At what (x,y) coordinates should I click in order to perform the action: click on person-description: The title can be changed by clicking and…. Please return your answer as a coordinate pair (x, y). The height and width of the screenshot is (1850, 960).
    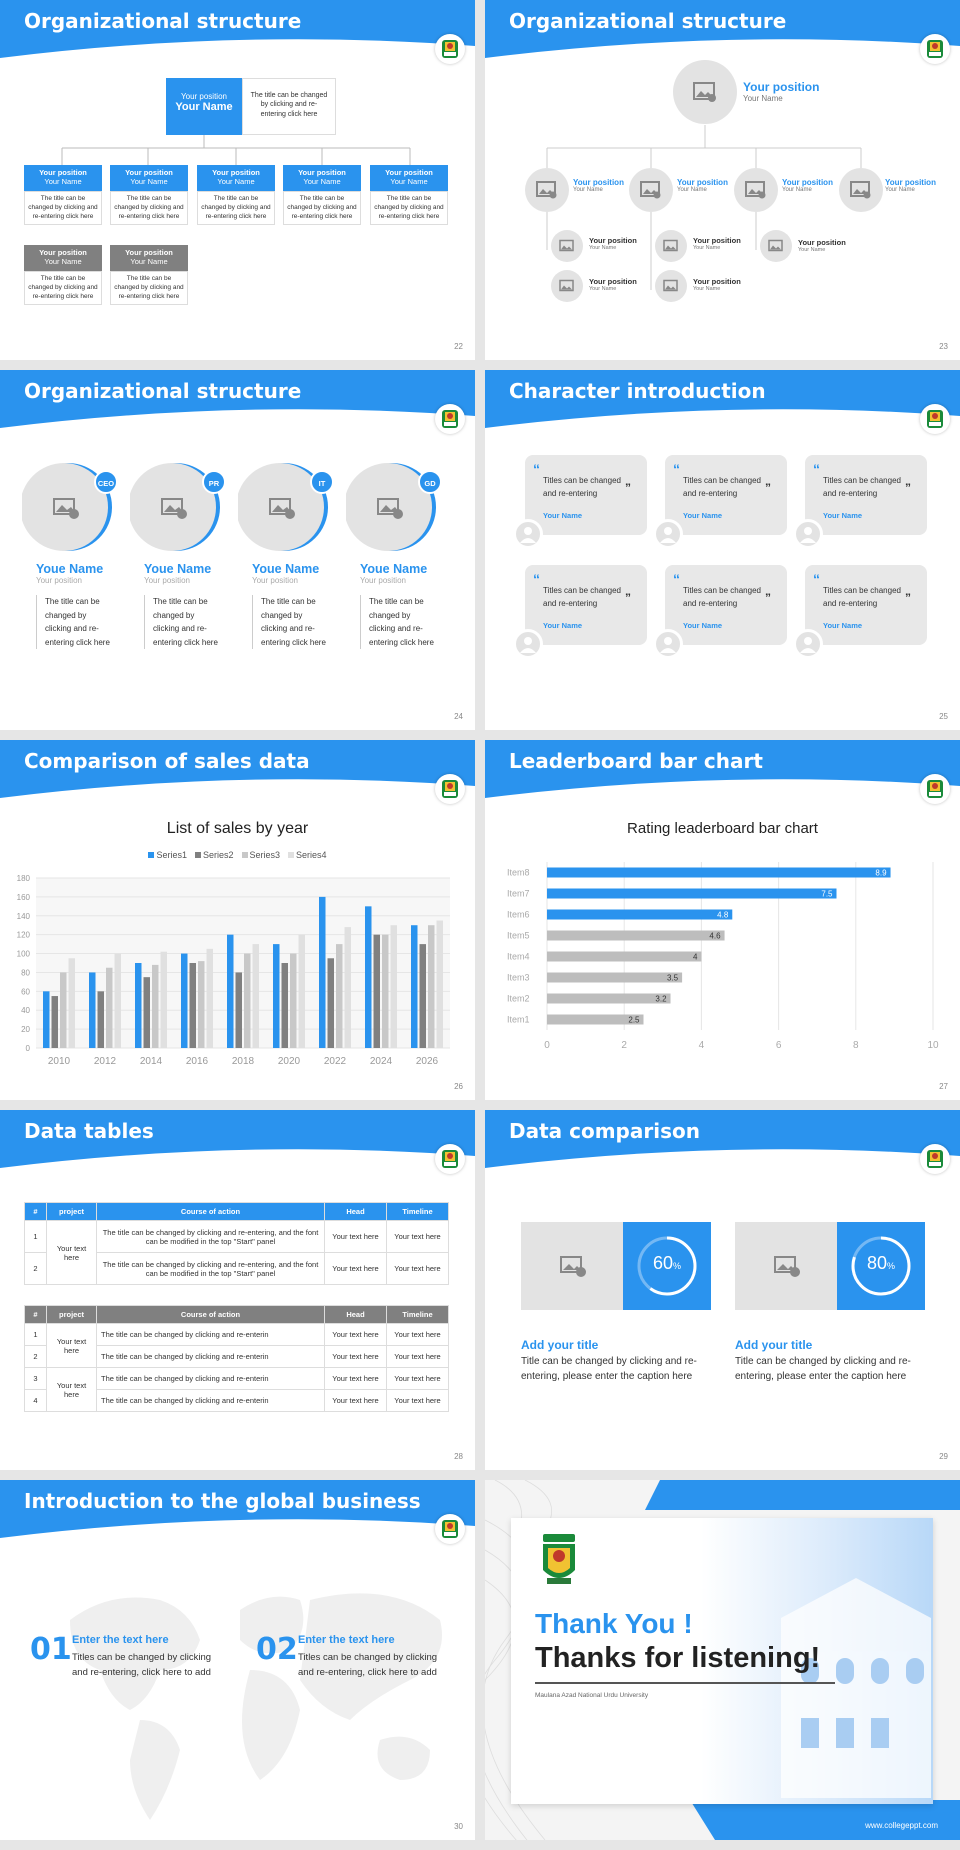
    Looking at the image, I should click on (74, 622).